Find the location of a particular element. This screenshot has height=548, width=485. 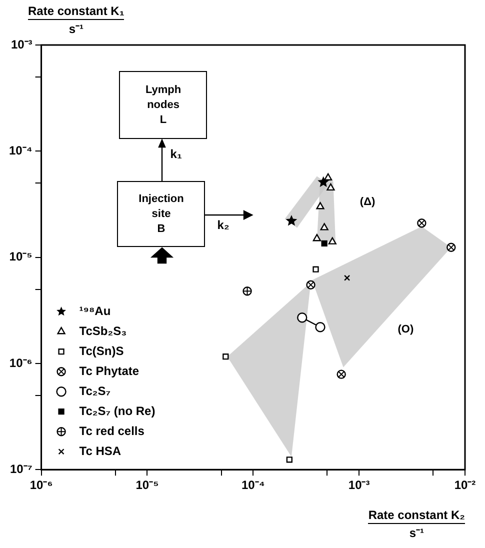

legend-label: ¹⁹⁸Au is located at coordinates (95, 311).